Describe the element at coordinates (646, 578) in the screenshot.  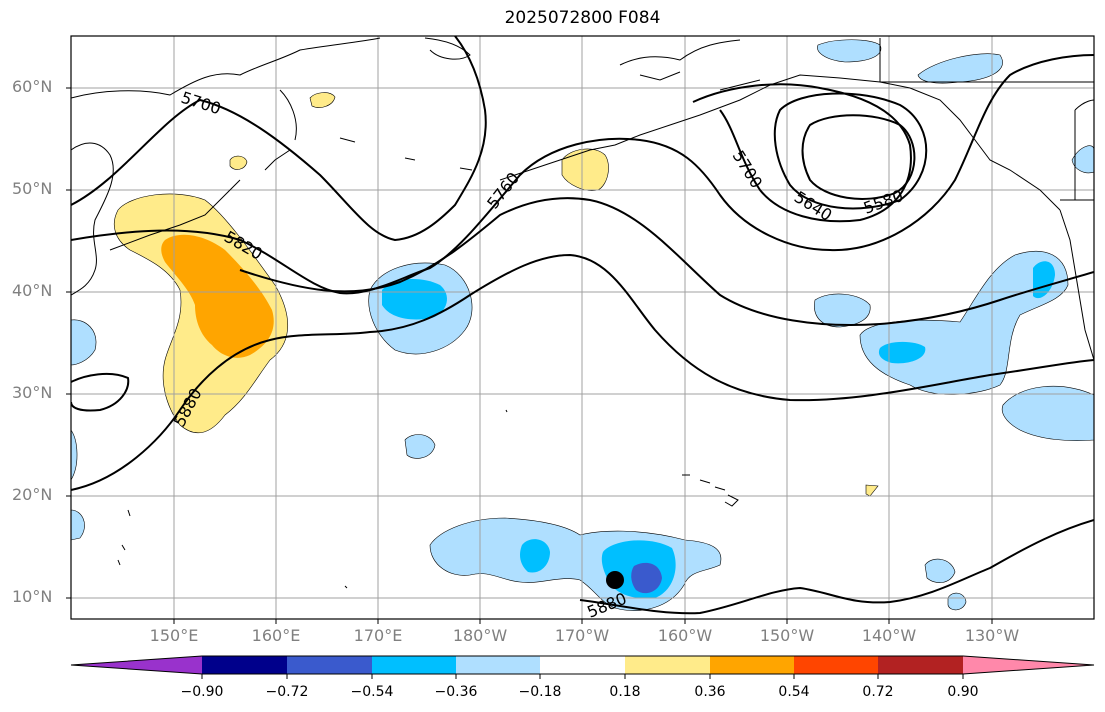
I see `strongest-negative-anomaly-core` at that location.